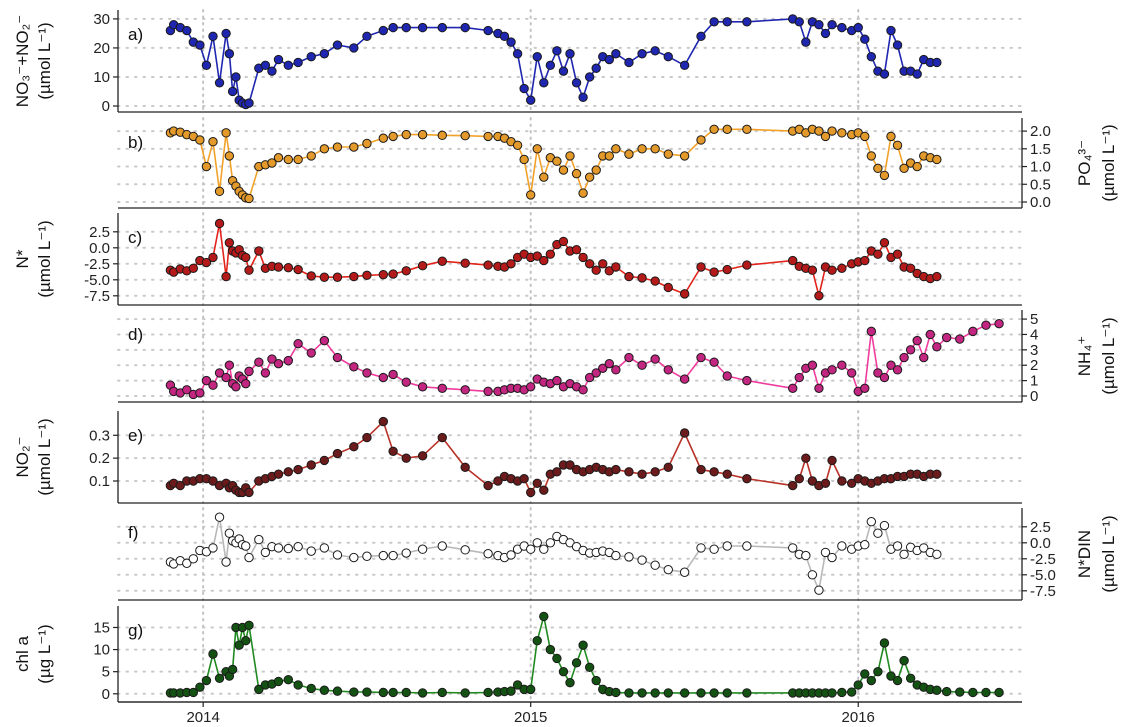 Image resolution: width=1130 pixels, height=727 pixels. What do you see at coordinates (101, 650) in the screenshot?
I see `y-tick-label-g-2: 10` at bounding box center [101, 650].